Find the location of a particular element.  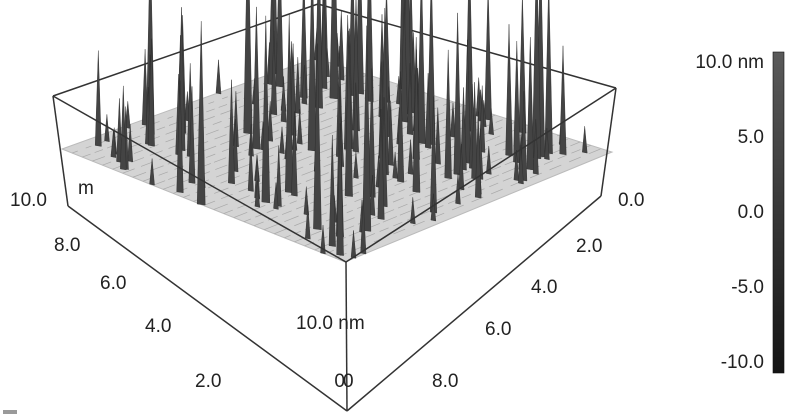

x-tick-label: 6.0 is located at coordinates (113, 283).